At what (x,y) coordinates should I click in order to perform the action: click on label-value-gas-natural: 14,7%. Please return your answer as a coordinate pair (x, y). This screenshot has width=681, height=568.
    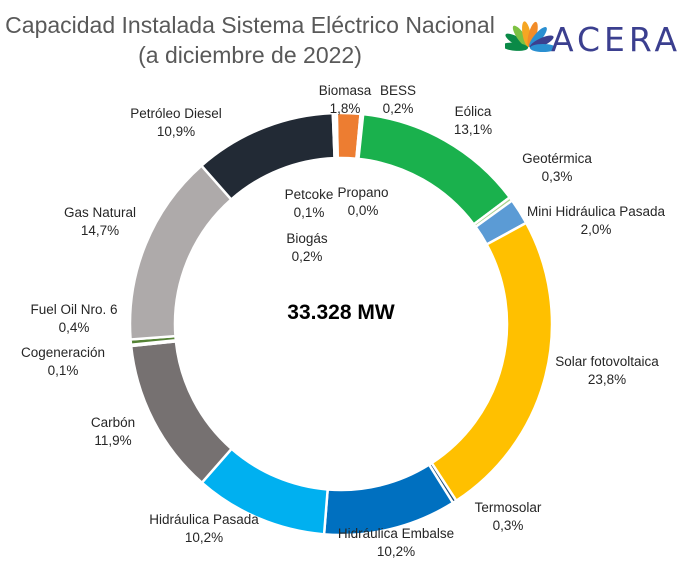
    Looking at the image, I should click on (100, 230).